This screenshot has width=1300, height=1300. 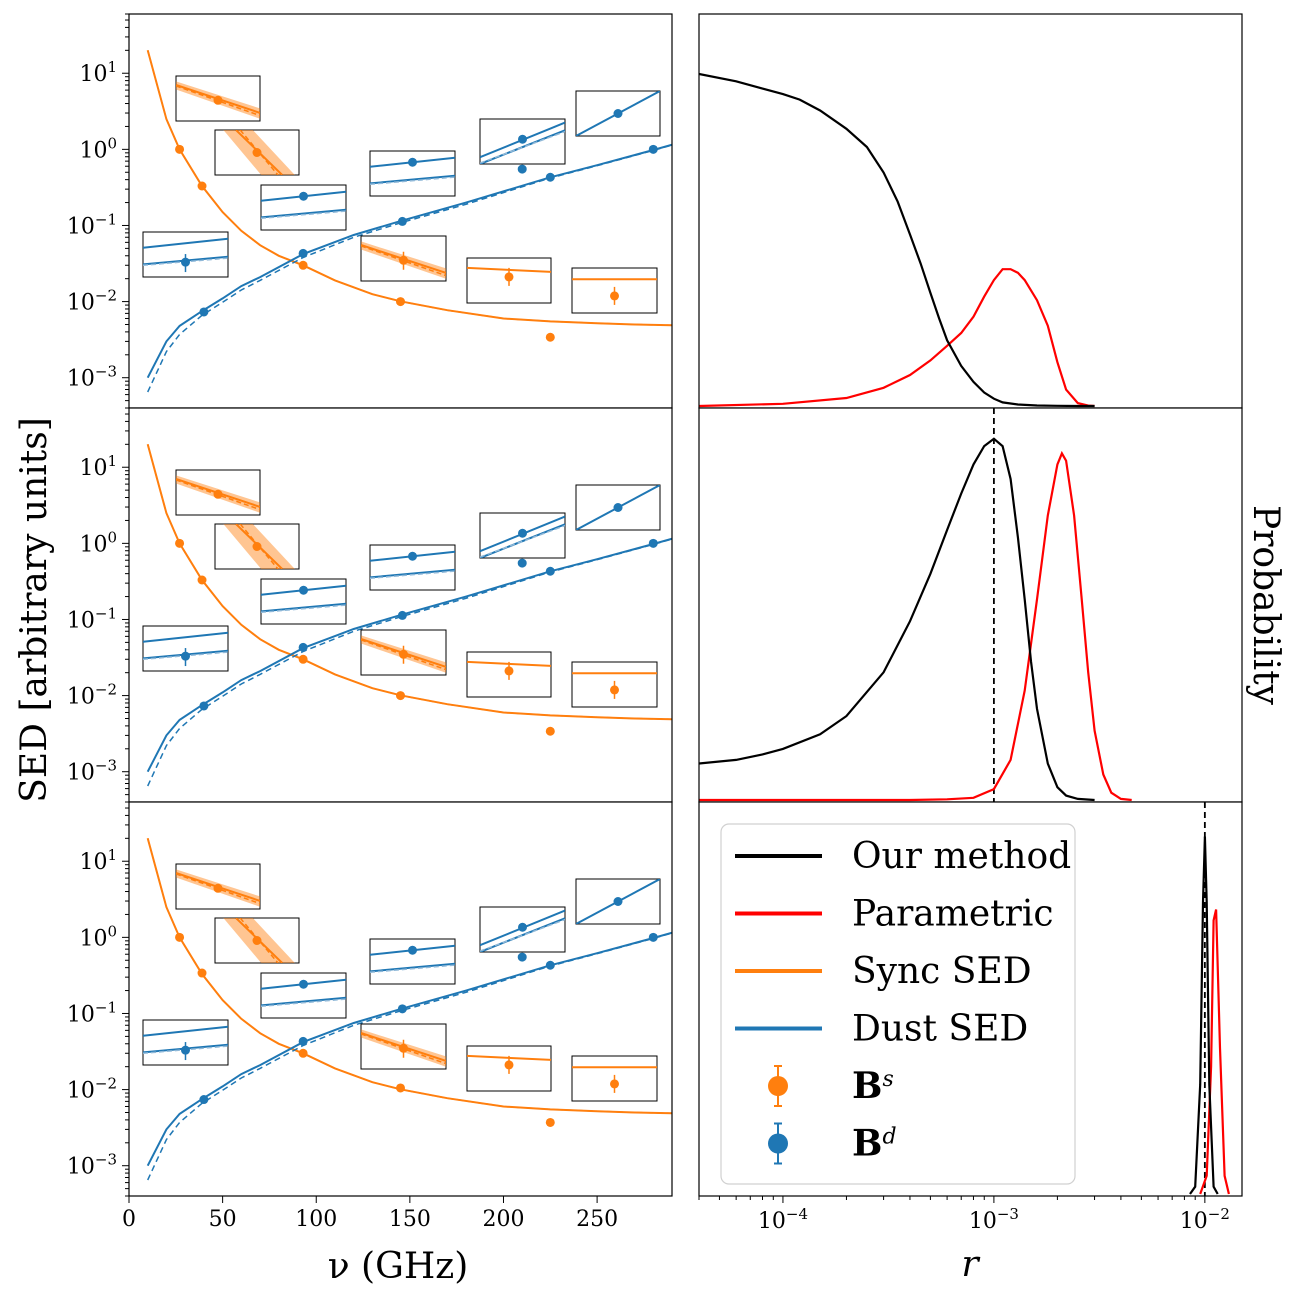 What do you see at coordinates (185, 1031) in the screenshot?
I see `inset-line` at bounding box center [185, 1031].